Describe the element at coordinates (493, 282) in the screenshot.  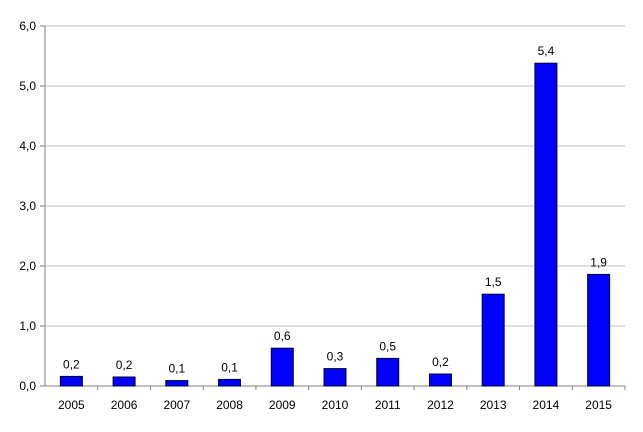
I see `data-label-2013: 1,5` at that location.